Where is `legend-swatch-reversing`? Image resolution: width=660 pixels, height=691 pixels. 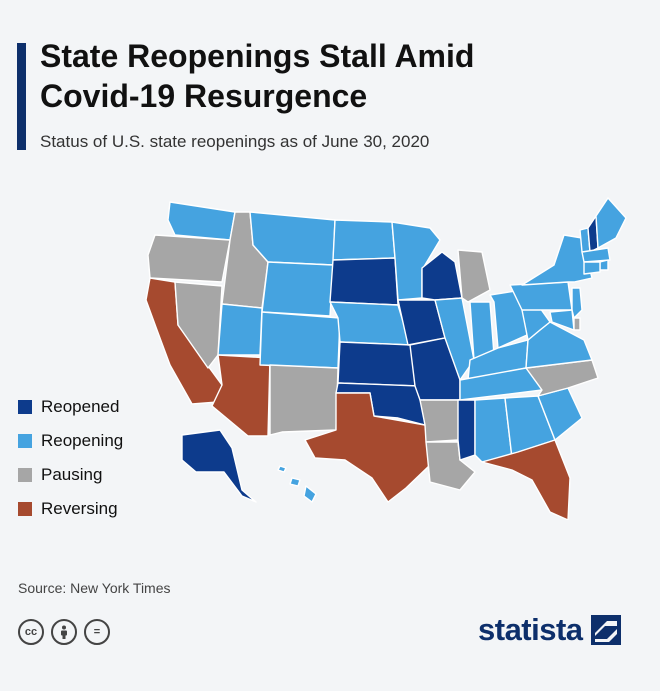
legend-swatch-reversing is located at coordinates (25, 509).